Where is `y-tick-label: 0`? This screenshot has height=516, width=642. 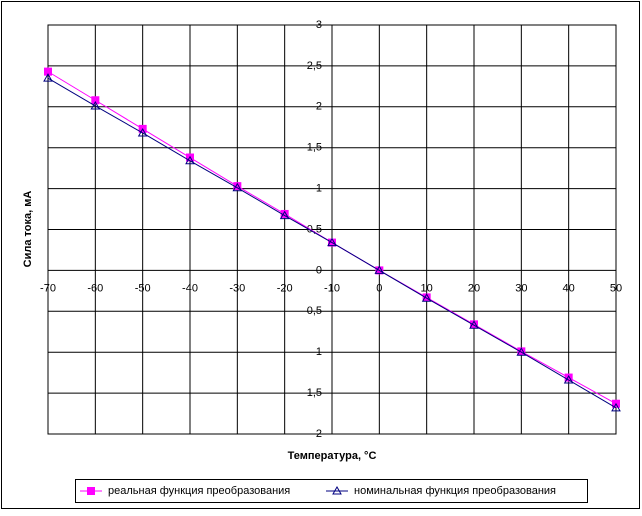 y-tick-label: 0 is located at coordinates (319, 270).